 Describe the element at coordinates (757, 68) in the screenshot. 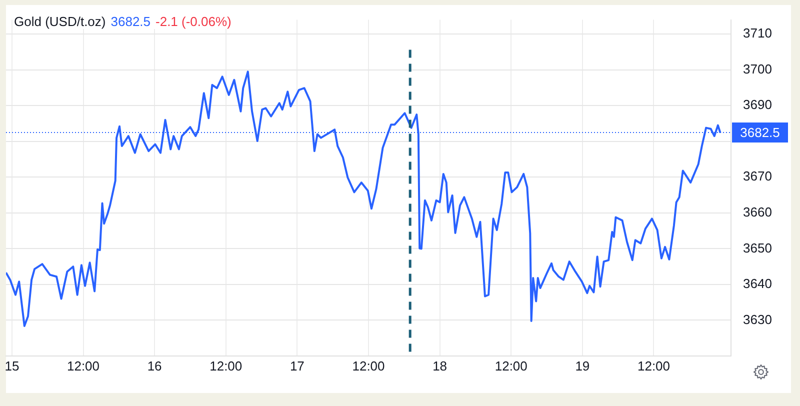

I see `y-tick-label: 3700` at that location.